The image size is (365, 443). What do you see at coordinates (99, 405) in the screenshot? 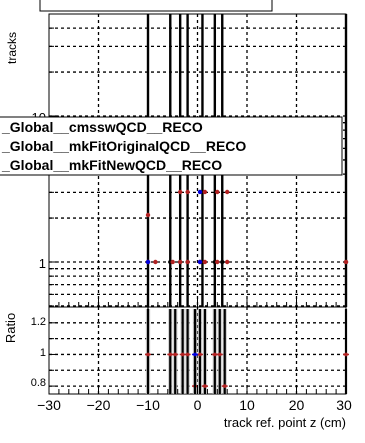
I see `x-tick-label--20: −20` at bounding box center [99, 405].